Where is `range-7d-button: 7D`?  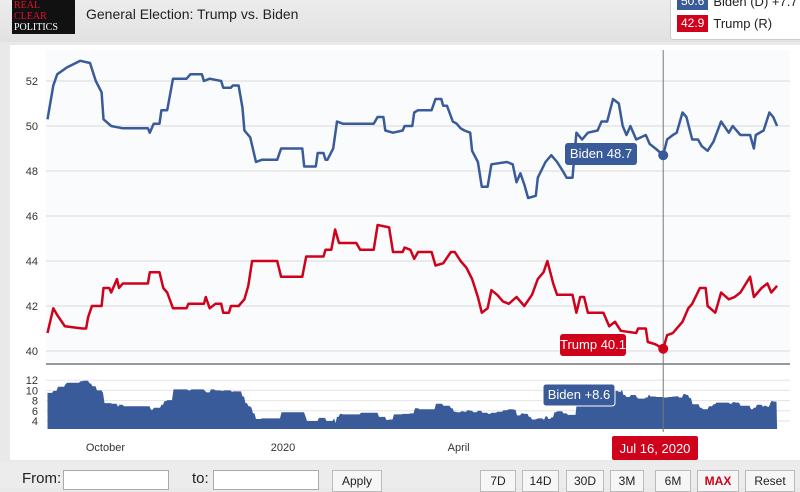 range-7d-button: 7D is located at coordinates (498, 481).